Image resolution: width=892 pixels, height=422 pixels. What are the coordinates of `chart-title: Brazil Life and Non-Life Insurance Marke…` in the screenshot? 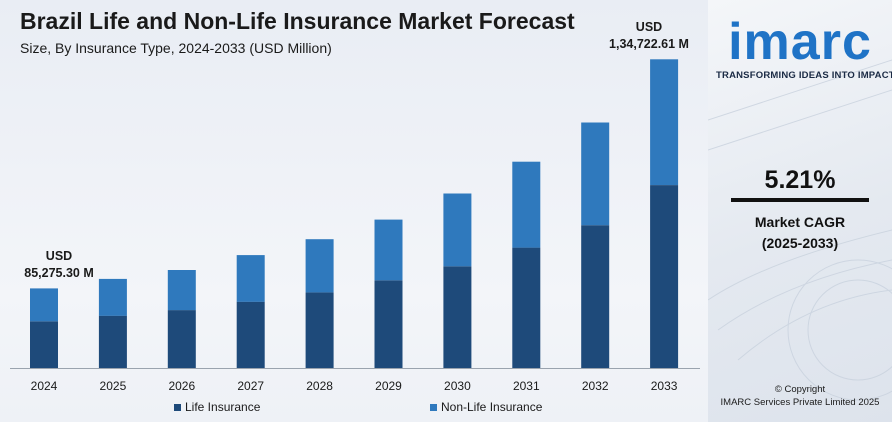 It's located at (297, 21).